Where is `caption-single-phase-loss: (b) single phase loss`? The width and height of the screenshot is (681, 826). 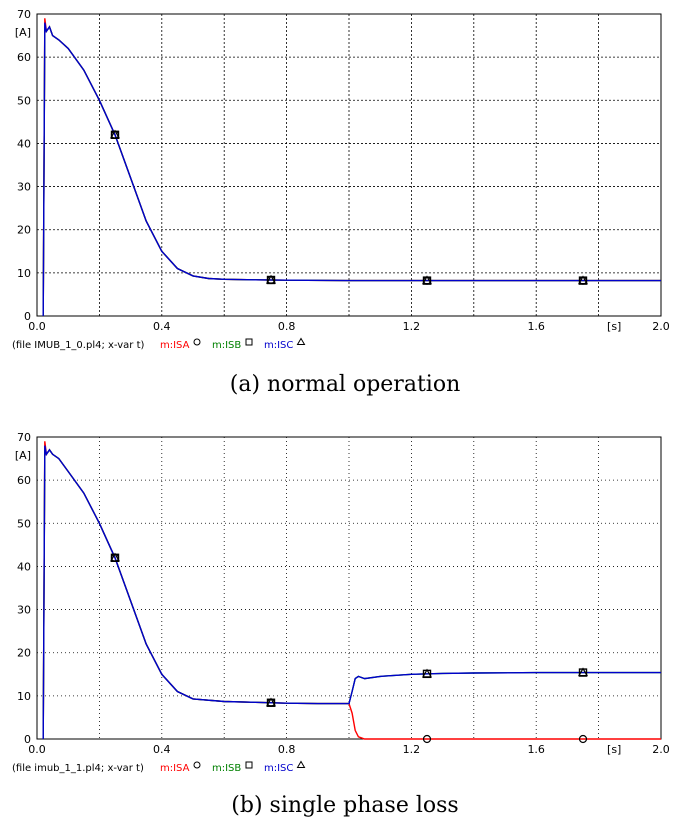
caption-single-phase-loss: (b) single phase loss is located at coordinates (344, 805).